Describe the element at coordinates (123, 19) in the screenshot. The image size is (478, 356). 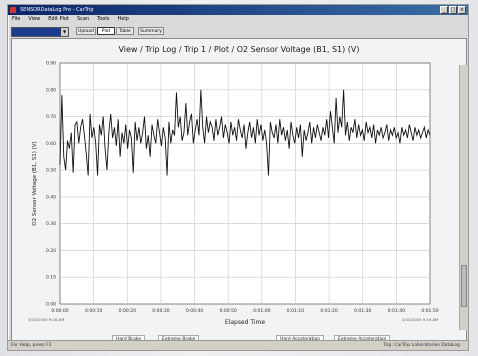
I see `menu-help: Help` at that location.